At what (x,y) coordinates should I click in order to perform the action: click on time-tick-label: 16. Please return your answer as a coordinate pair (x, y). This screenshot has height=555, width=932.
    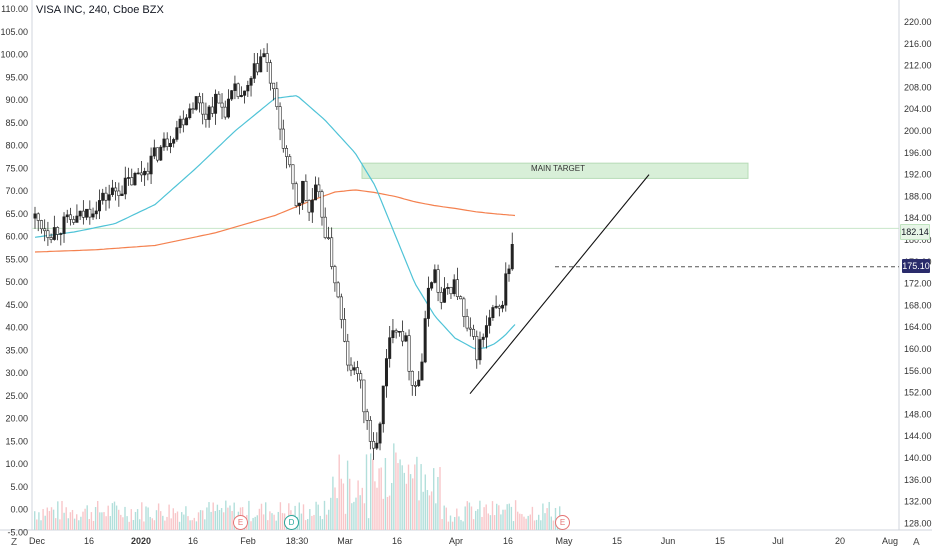
    Looking at the image, I should click on (193, 541).